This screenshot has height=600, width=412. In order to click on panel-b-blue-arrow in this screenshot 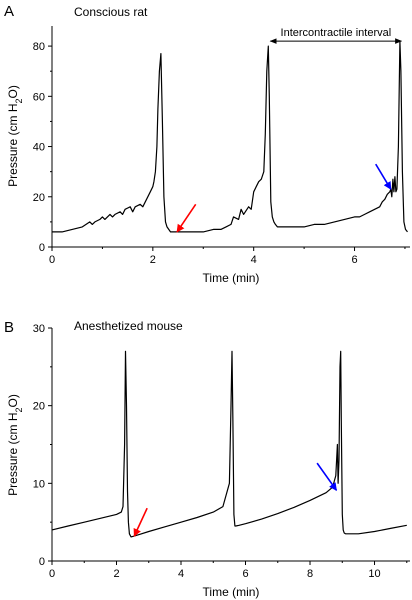, I will do `click(327, 476)`.